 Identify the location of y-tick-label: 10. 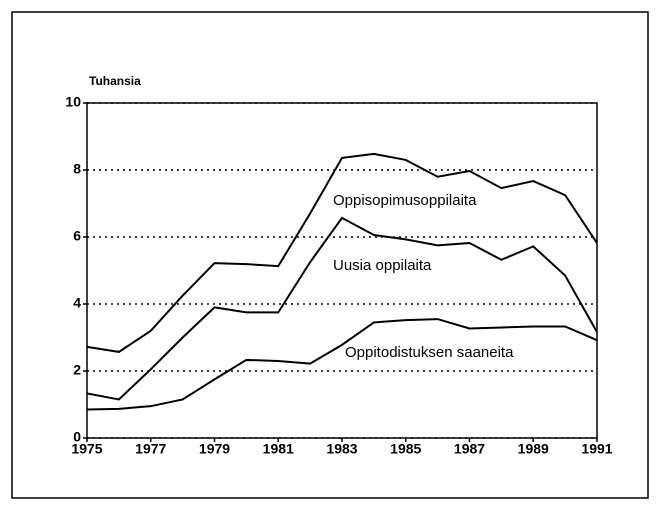
(73, 102).